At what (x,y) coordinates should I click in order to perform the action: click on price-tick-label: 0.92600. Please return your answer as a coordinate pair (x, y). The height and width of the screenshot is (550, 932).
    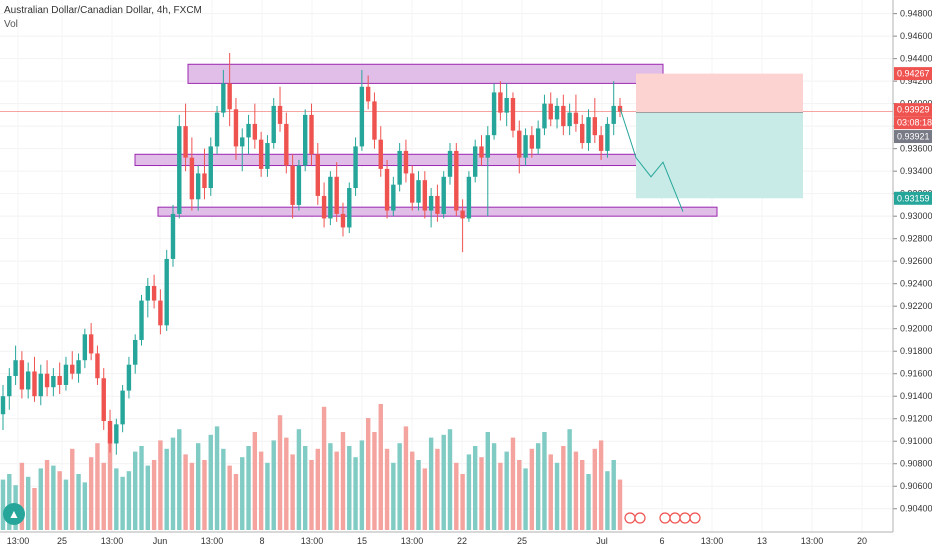
    Looking at the image, I should click on (916, 261).